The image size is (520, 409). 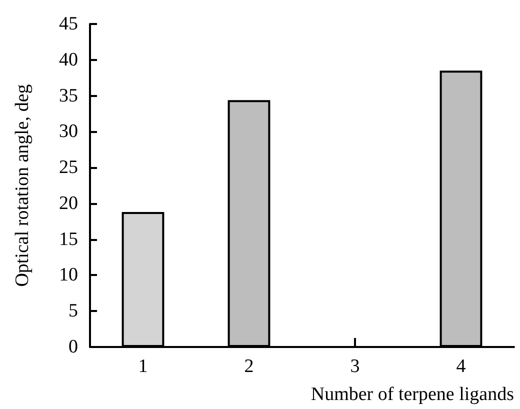 I want to click on x-axis-title: Number of terpene ligands, so click(x=412, y=394).